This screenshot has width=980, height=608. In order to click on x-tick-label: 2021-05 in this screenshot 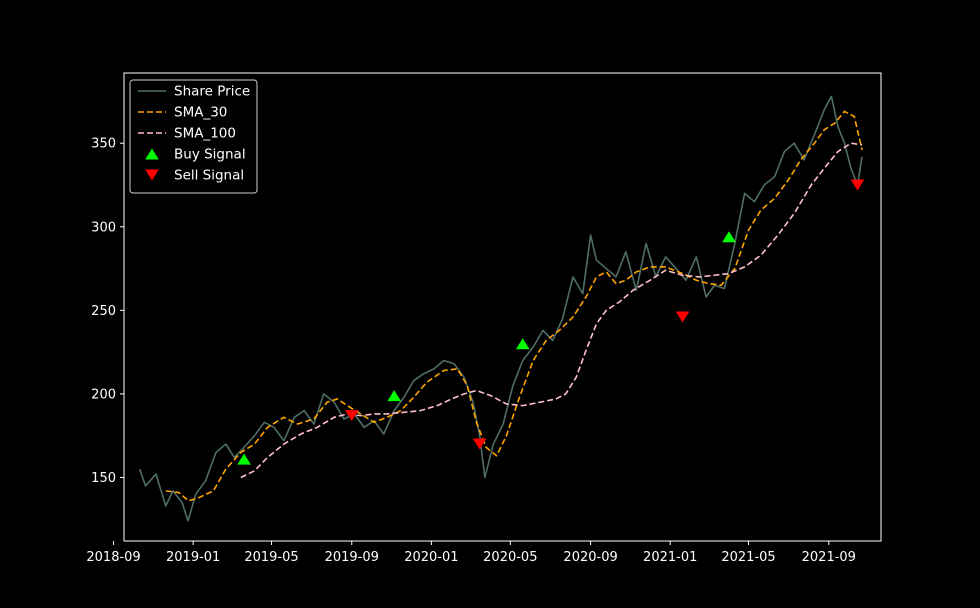, I will do `click(748, 557)`.